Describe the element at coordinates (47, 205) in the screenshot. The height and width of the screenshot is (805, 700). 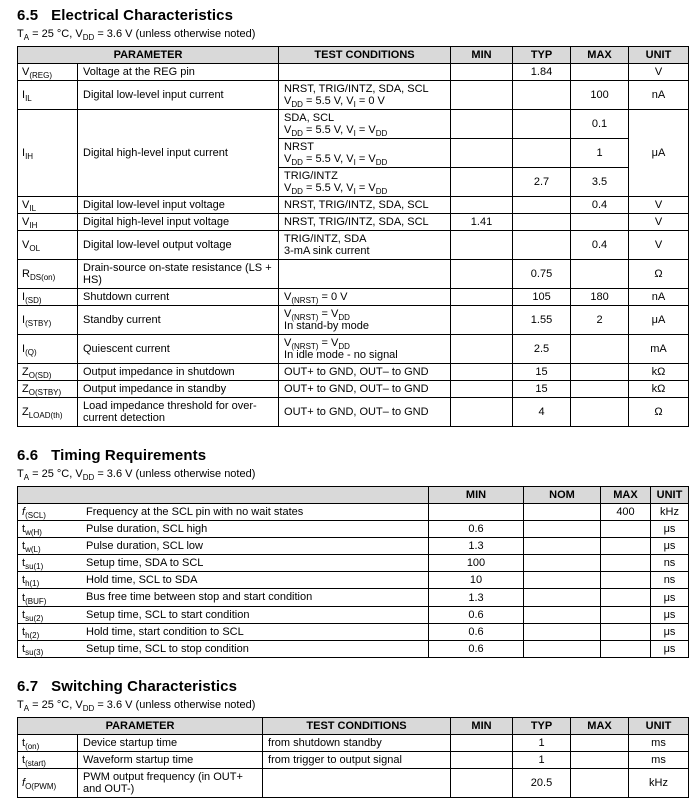
I see `symbol-cell: VIL` at that location.